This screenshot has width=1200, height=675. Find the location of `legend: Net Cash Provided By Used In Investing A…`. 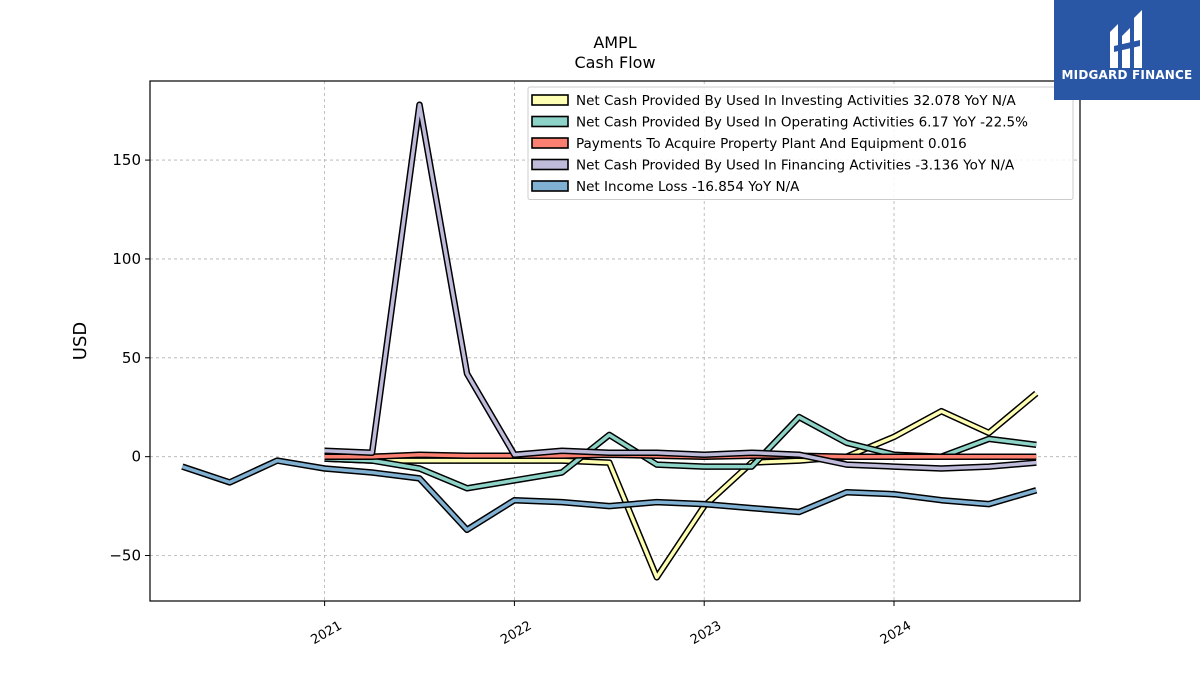

legend: Net Cash Provided By Used In Investing A… is located at coordinates (800, 143).